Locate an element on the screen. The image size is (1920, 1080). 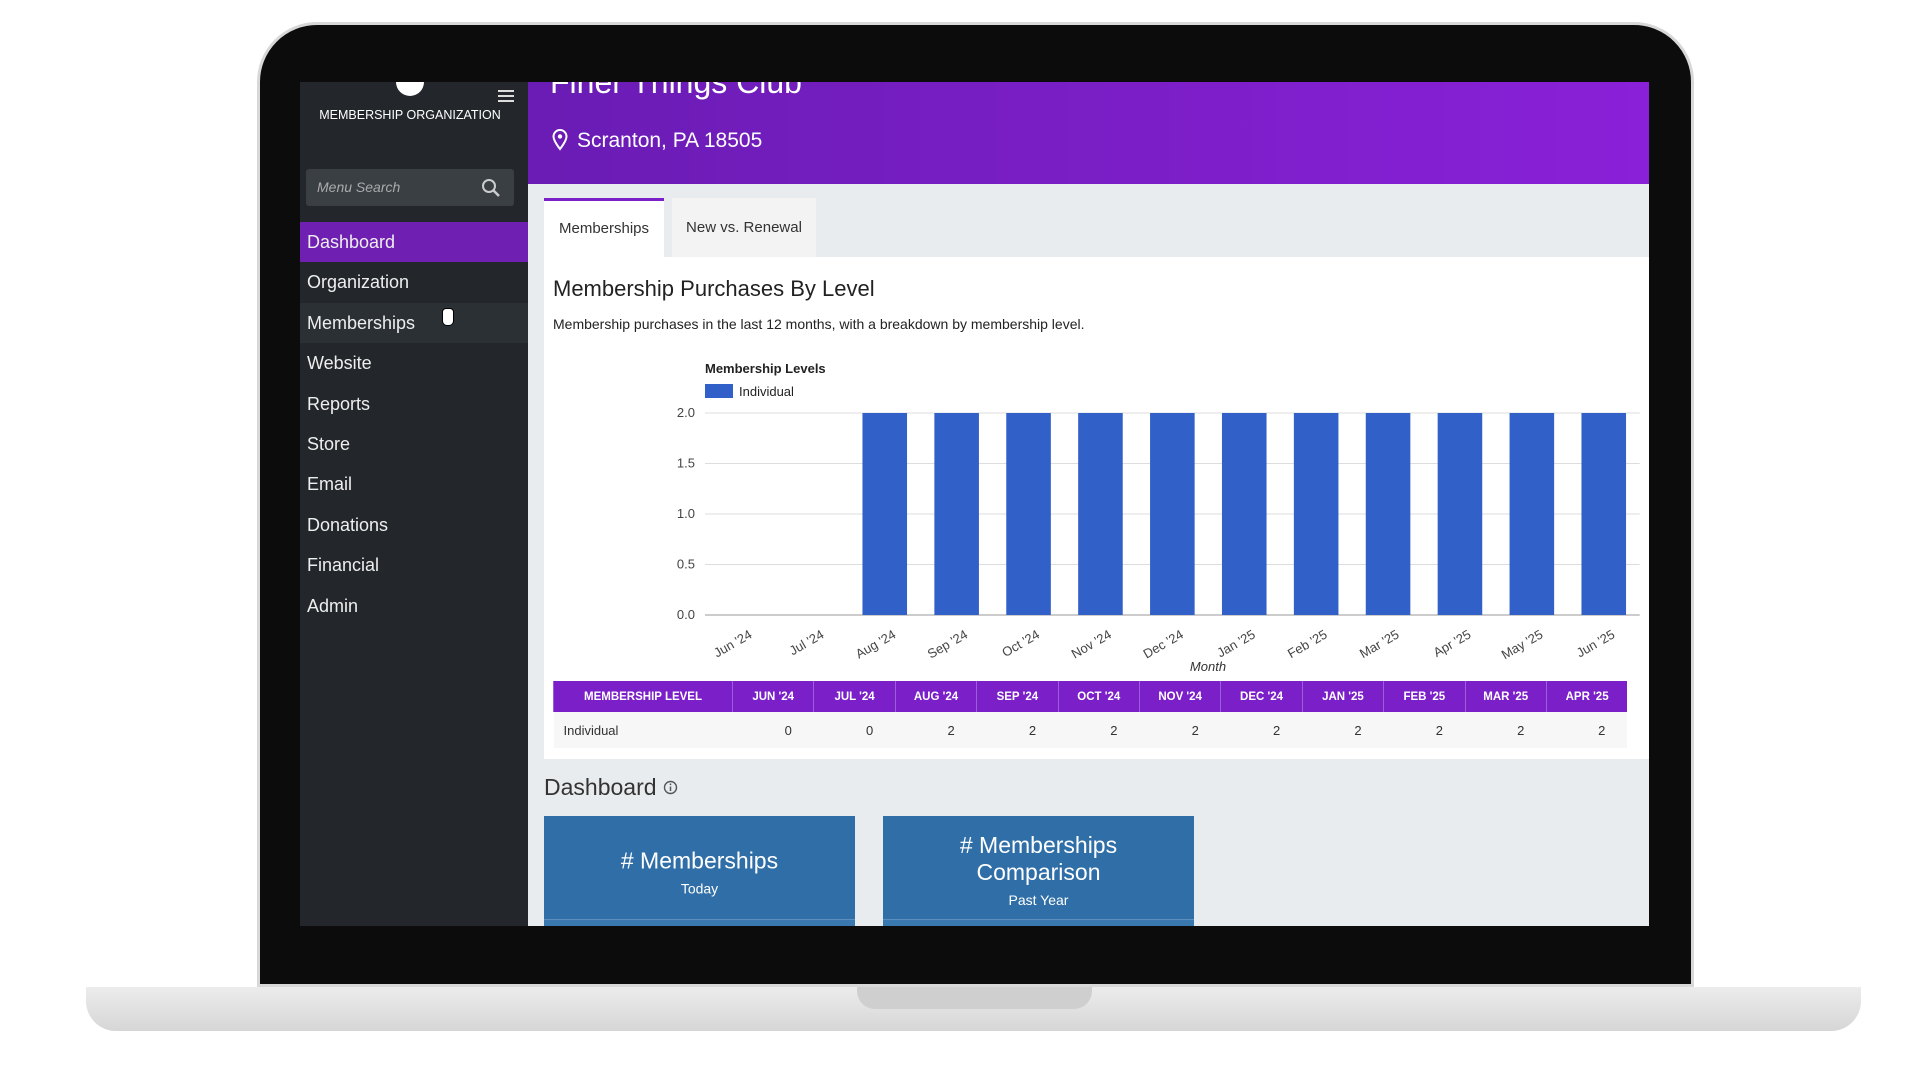
table-header-cell: AUG '24 is located at coordinates (935, 696).